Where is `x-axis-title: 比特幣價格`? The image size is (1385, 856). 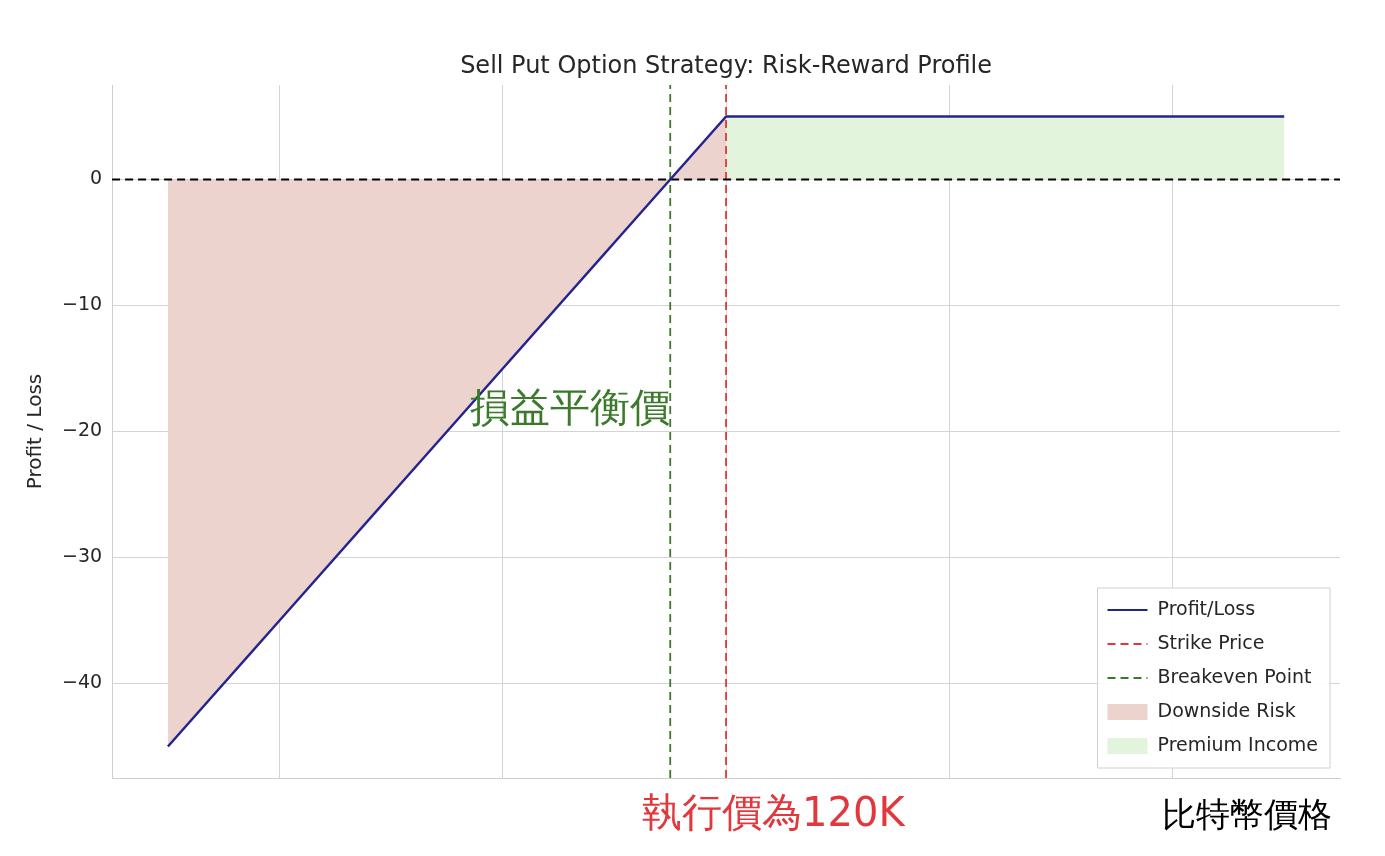
x-axis-title: 比特幣價格 is located at coordinates (1247, 813).